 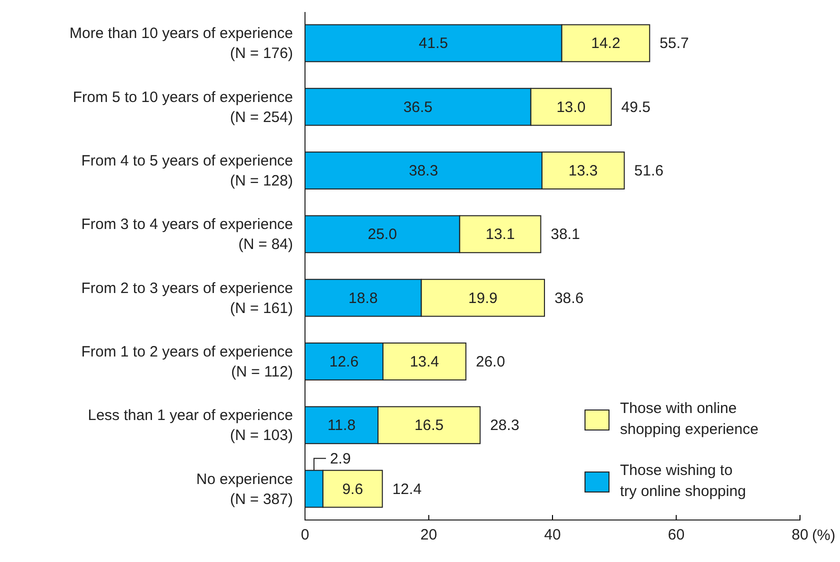 I want to click on y-tick-label: Less than 1 year of experience (N = 103), so click(x=190, y=425).